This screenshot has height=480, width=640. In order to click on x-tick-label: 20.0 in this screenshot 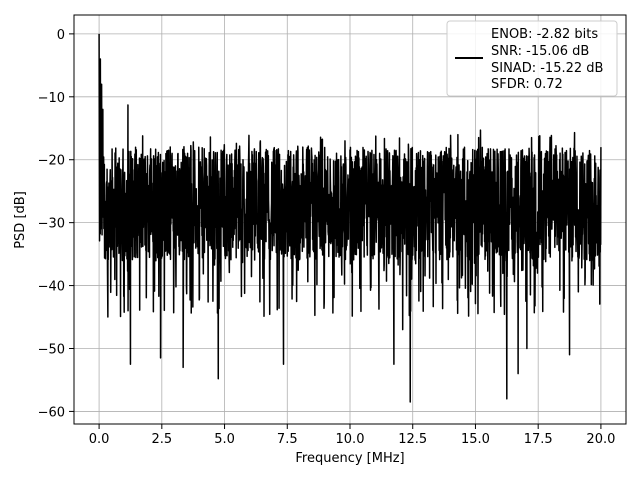, I will do `click(600, 439)`.